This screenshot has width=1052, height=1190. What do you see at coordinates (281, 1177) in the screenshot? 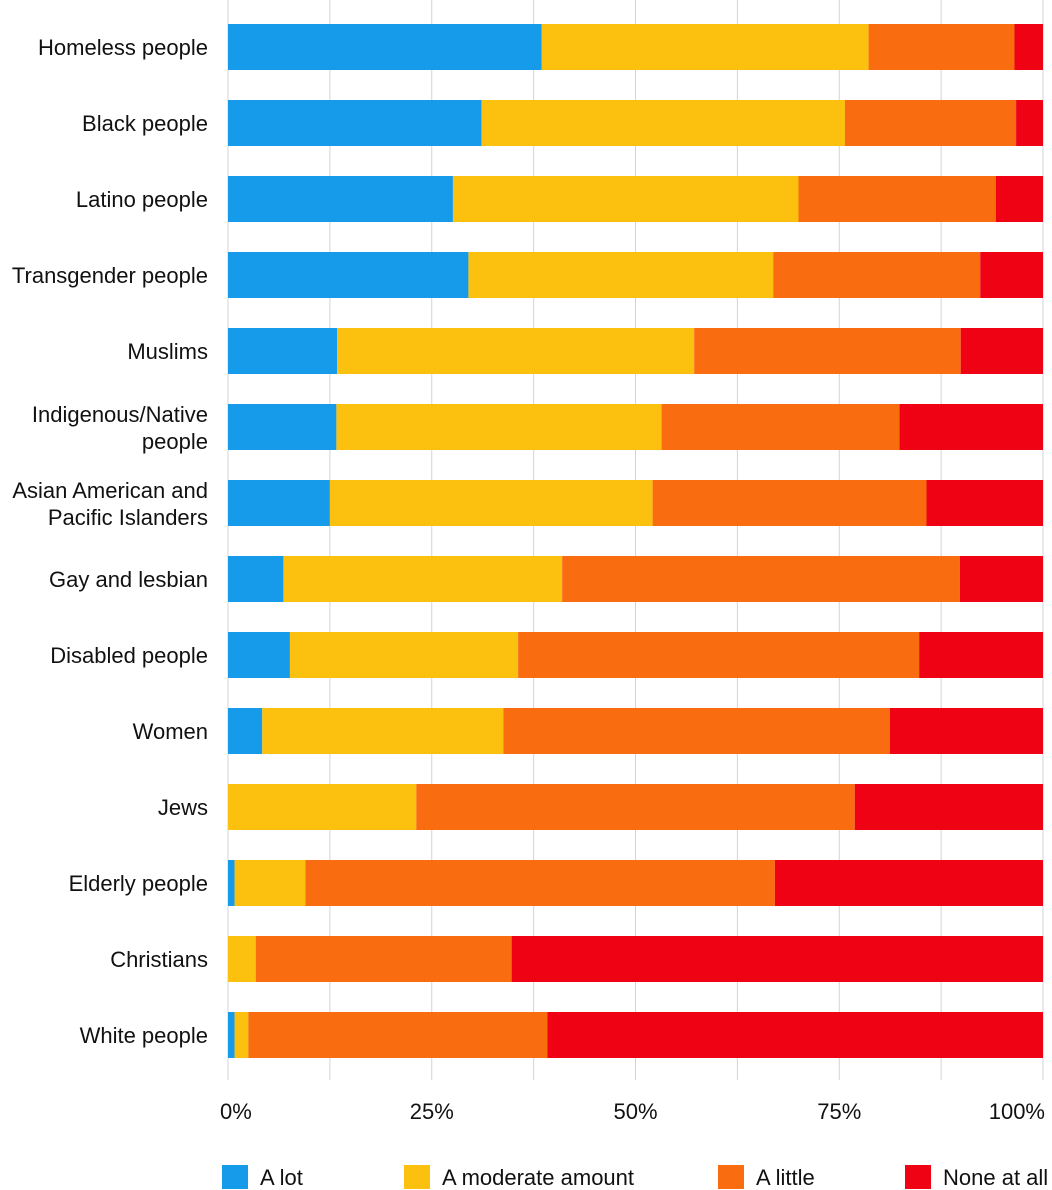
I see `legend-label: A lot` at bounding box center [281, 1177].